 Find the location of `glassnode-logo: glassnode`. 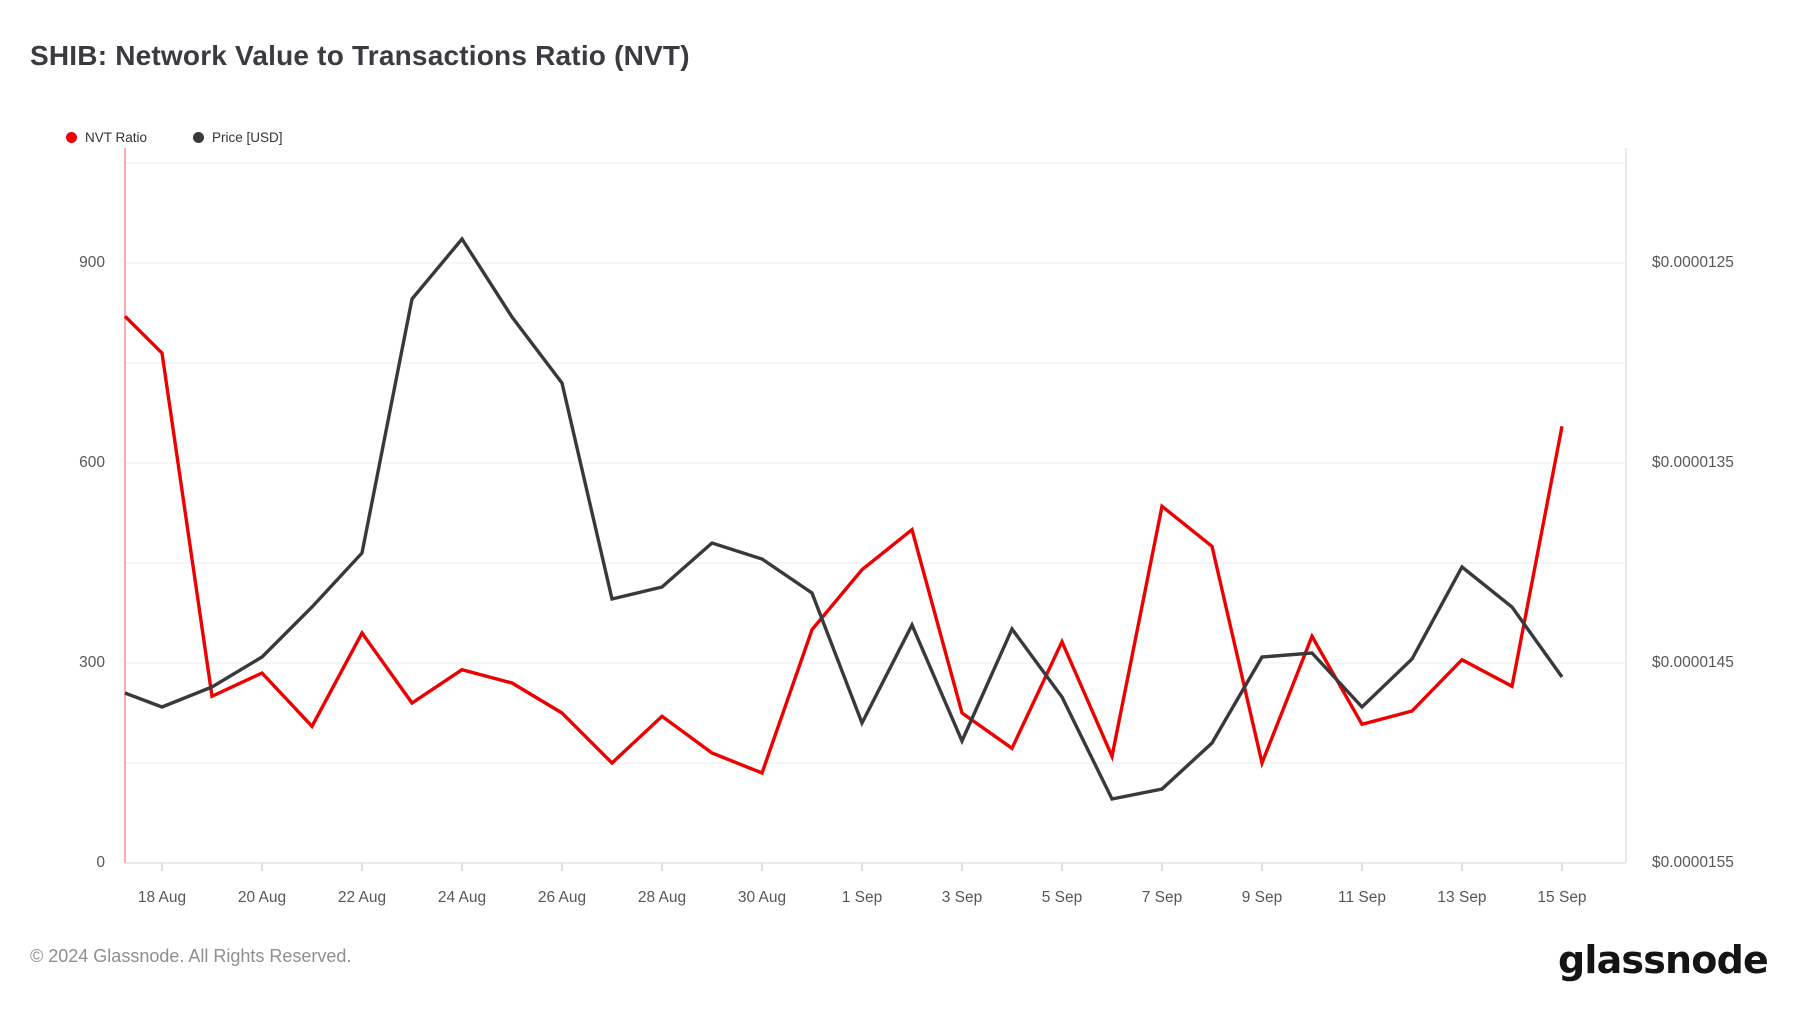

glassnode-logo: glassnode is located at coordinates (1663, 960).